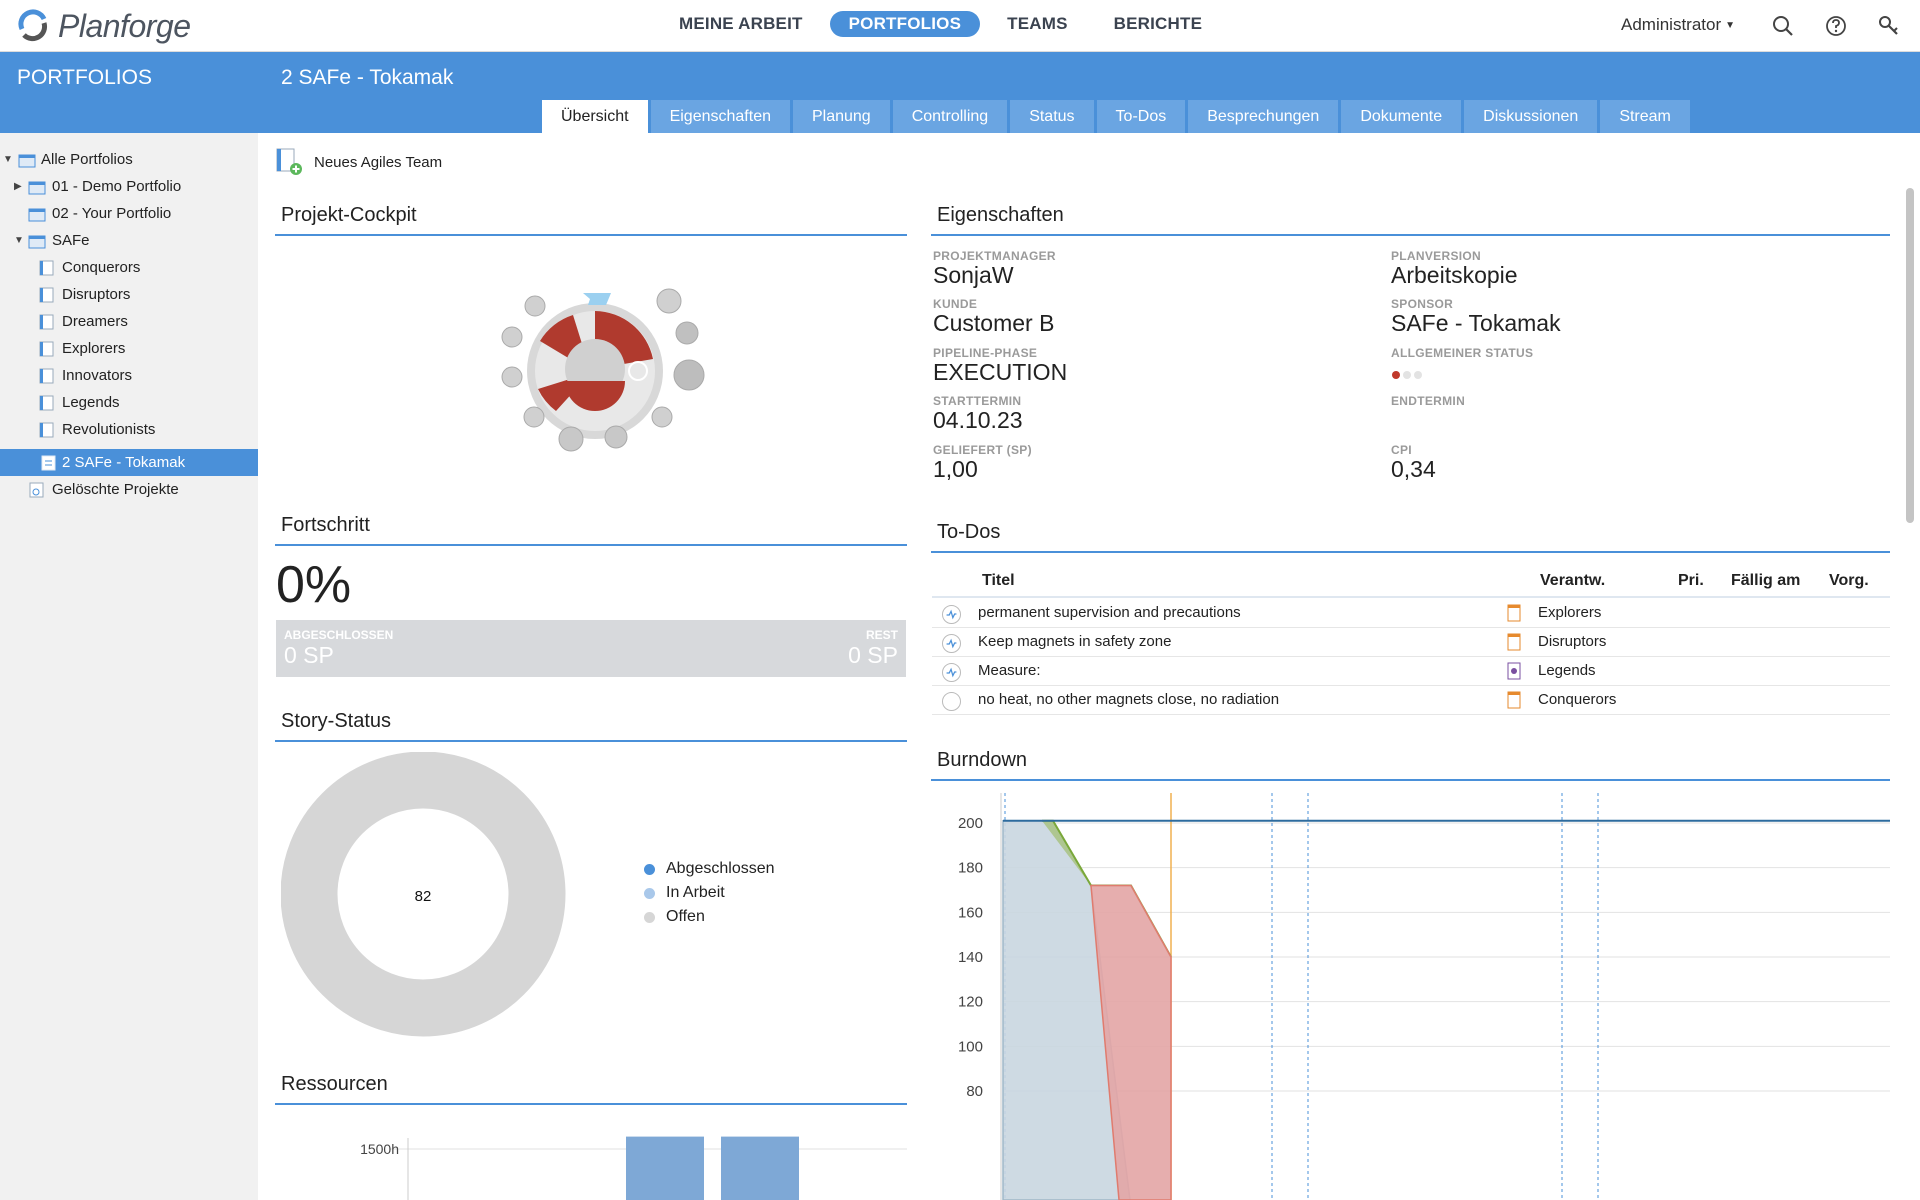 The width and height of the screenshot is (1920, 1200). I want to click on y-tick-label: 120, so click(970, 1002).